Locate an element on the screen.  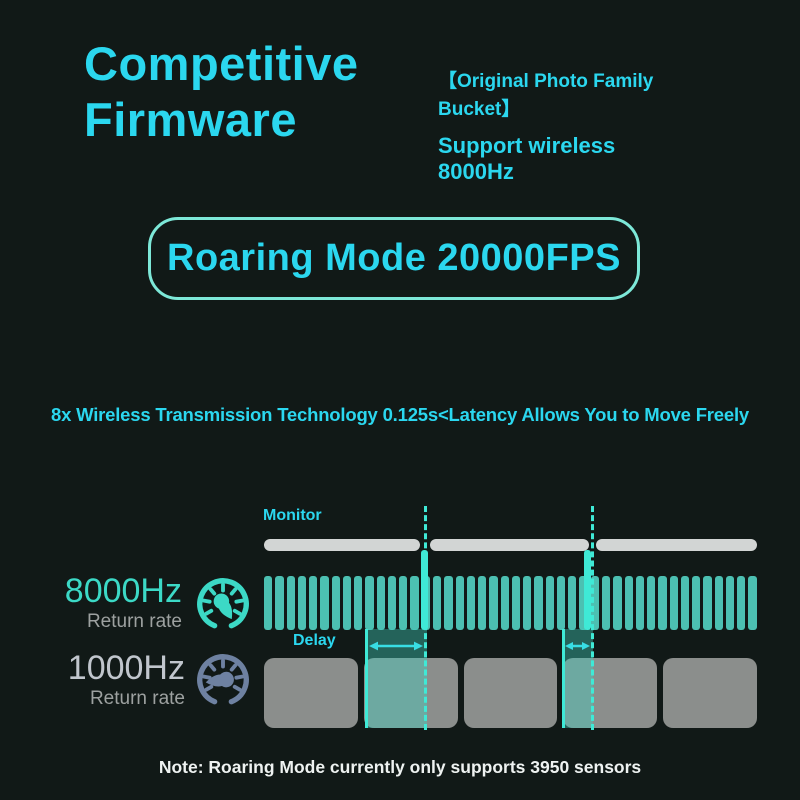
rate-label-8000hz: 8000Hz Return rate is located at coordinates (117, 602).